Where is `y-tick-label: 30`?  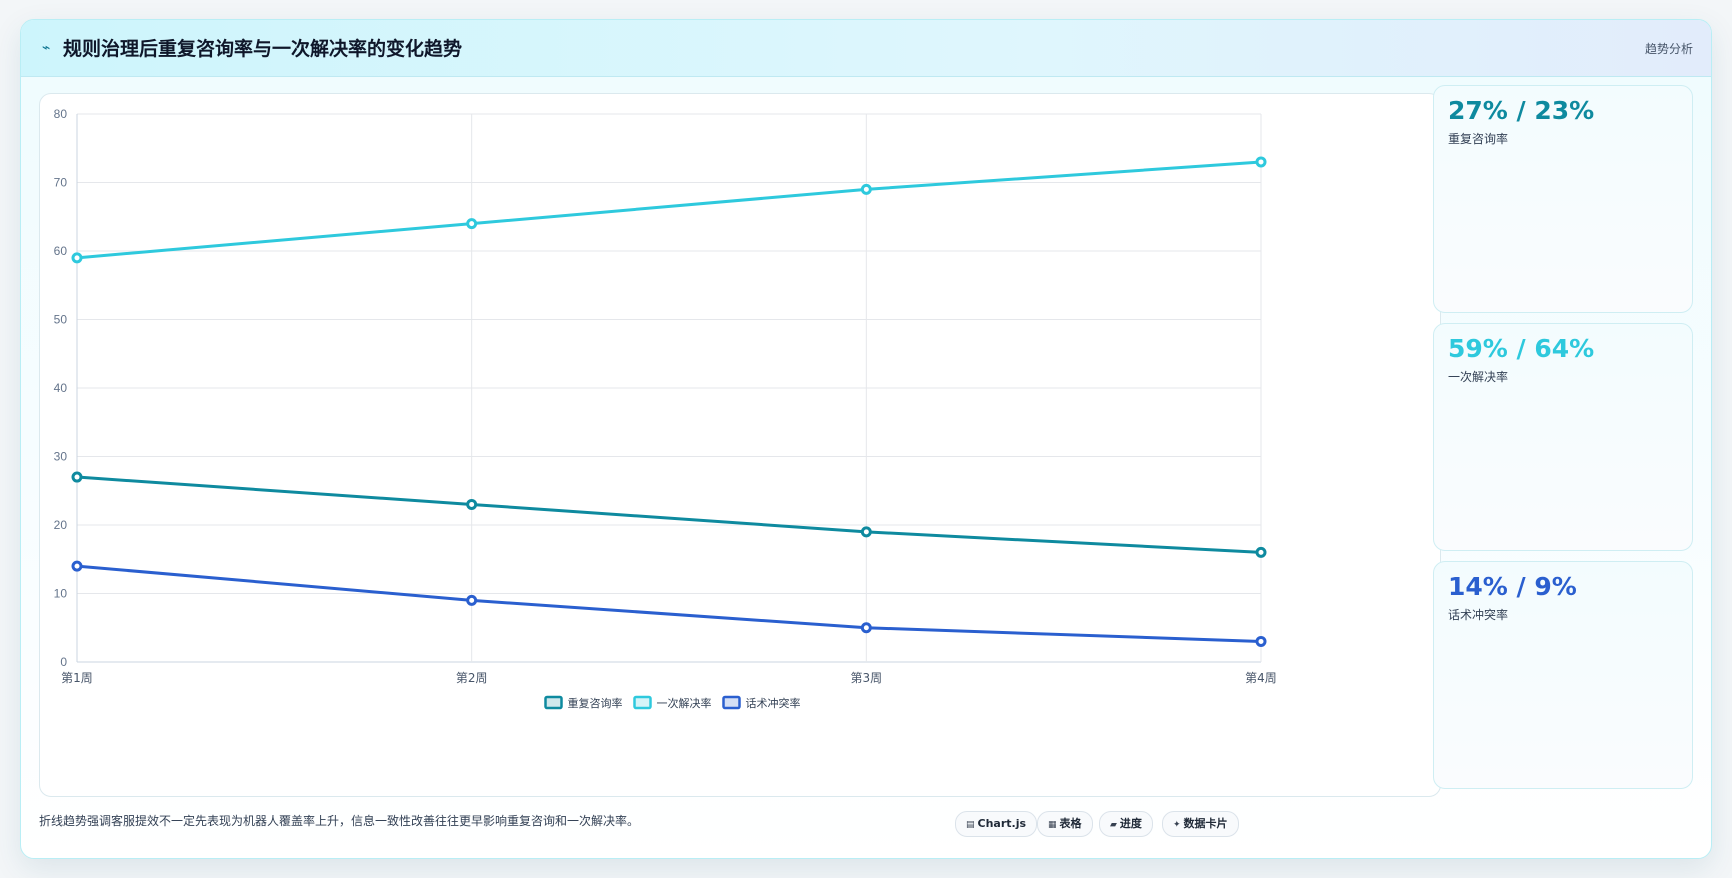
y-tick-label: 30 is located at coordinates (61, 457).